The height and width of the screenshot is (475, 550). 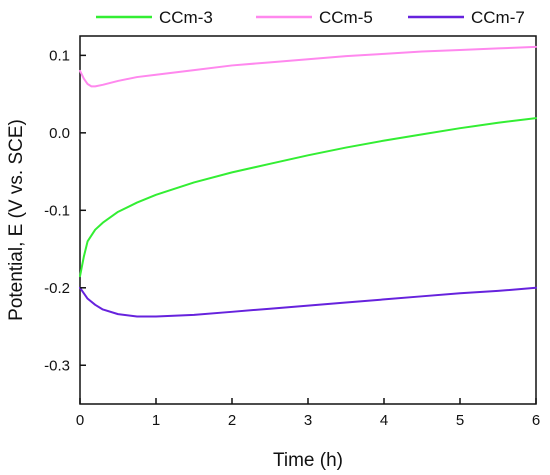 What do you see at coordinates (57, 365) in the screenshot?
I see `y-tick-label: -0.3` at bounding box center [57, 365].